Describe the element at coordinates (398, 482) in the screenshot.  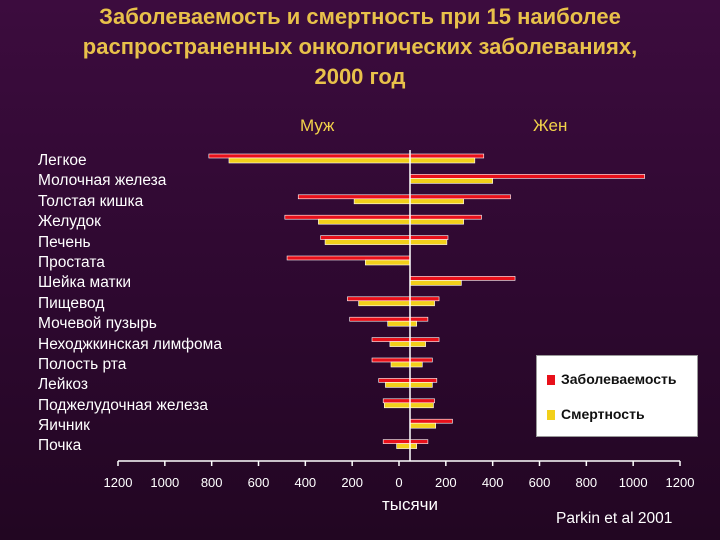
I see `x-tick-label: 0` at that location.